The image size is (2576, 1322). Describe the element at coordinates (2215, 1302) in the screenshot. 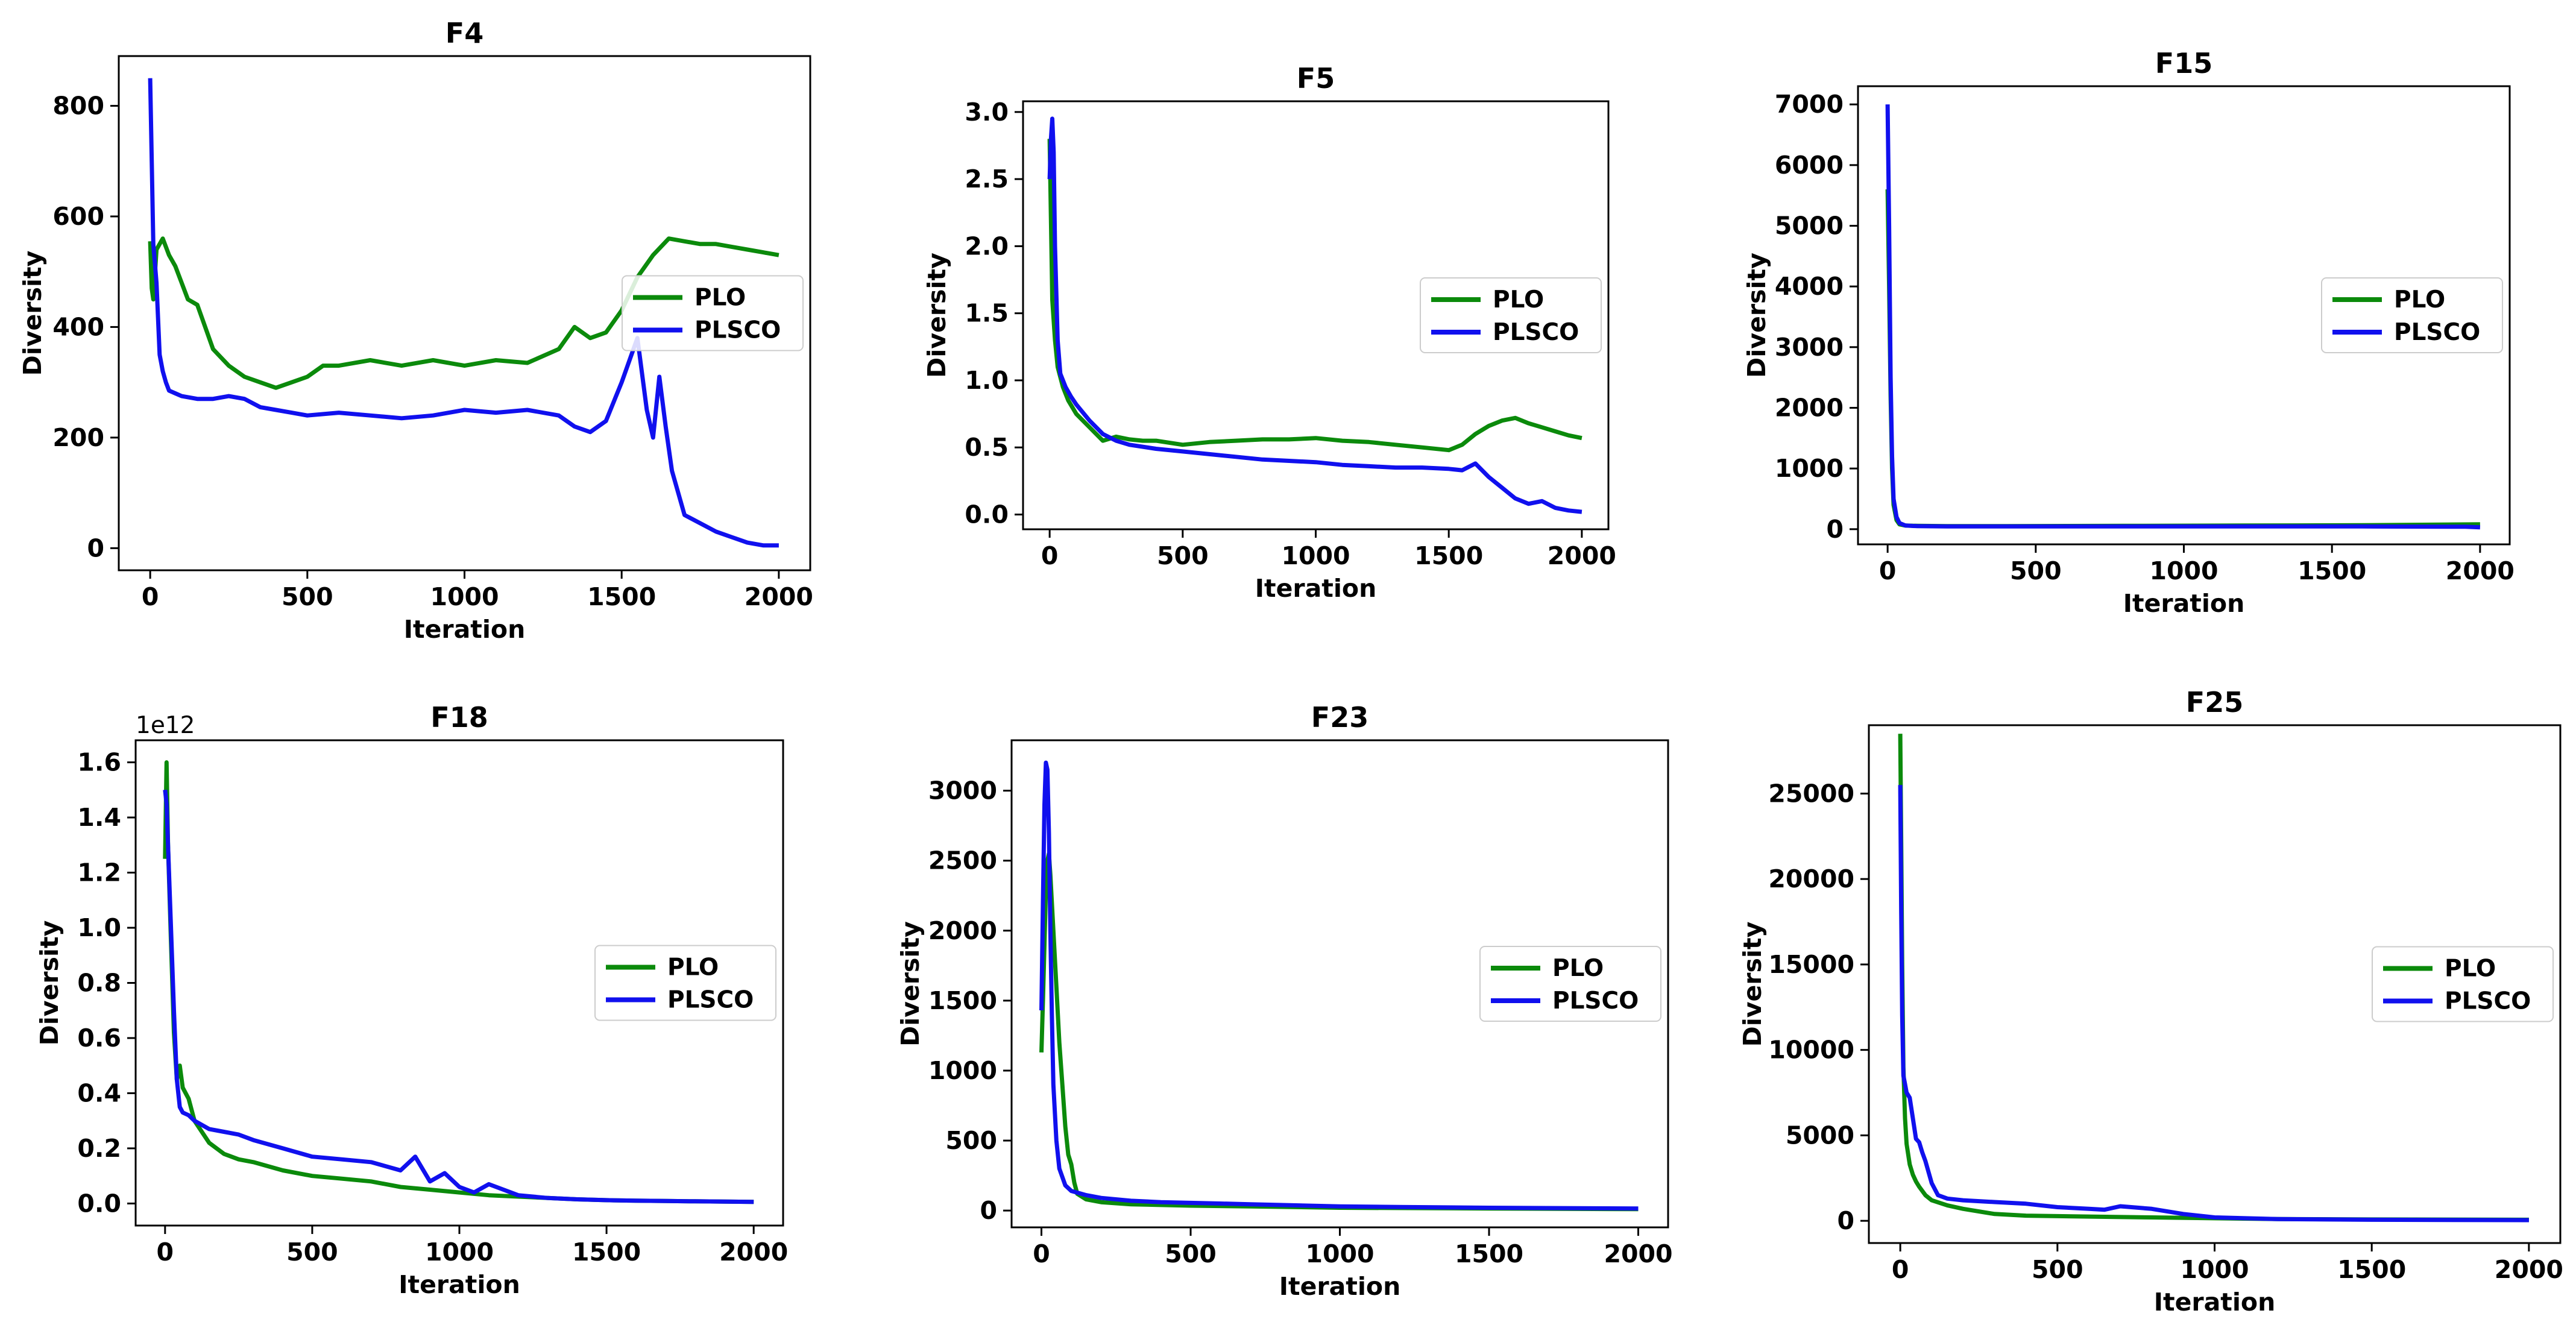

I see `chart-f25-xlabel: Iteration` at that location.